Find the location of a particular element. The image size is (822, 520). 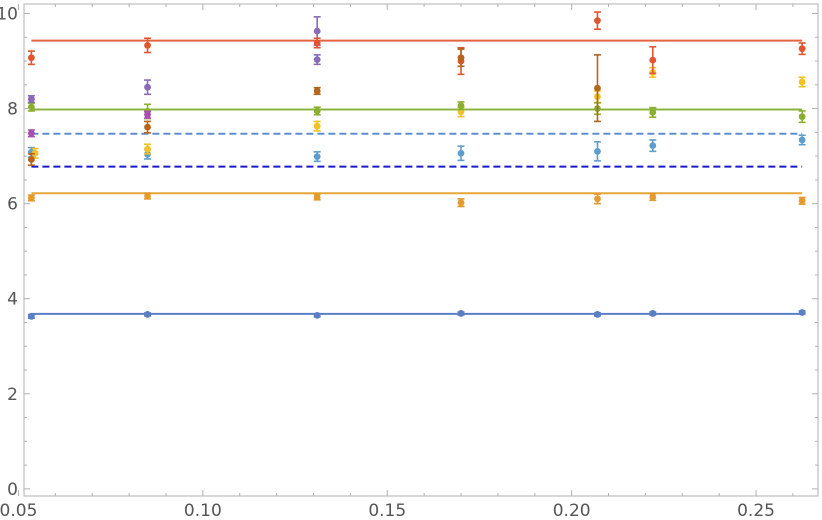

x-tick-label: 0.20 is located at coordinates (572, 510).